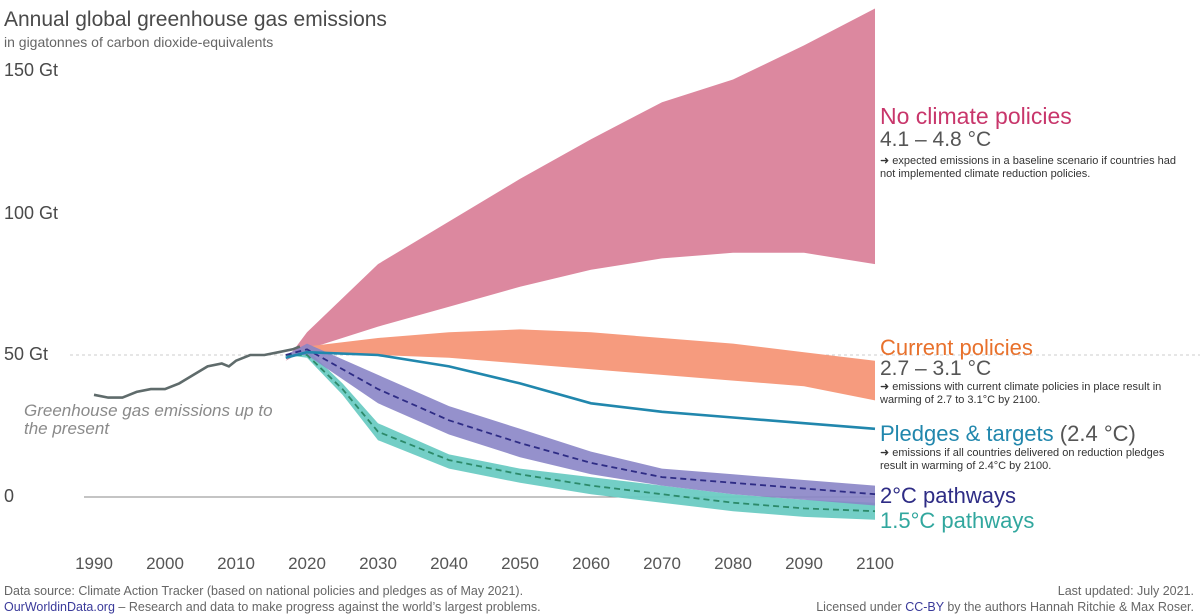  What do you see at coordinates (236, 563) in the screenshot?
I see `x-tick-label: 2010` at bounding box center [236, 563].